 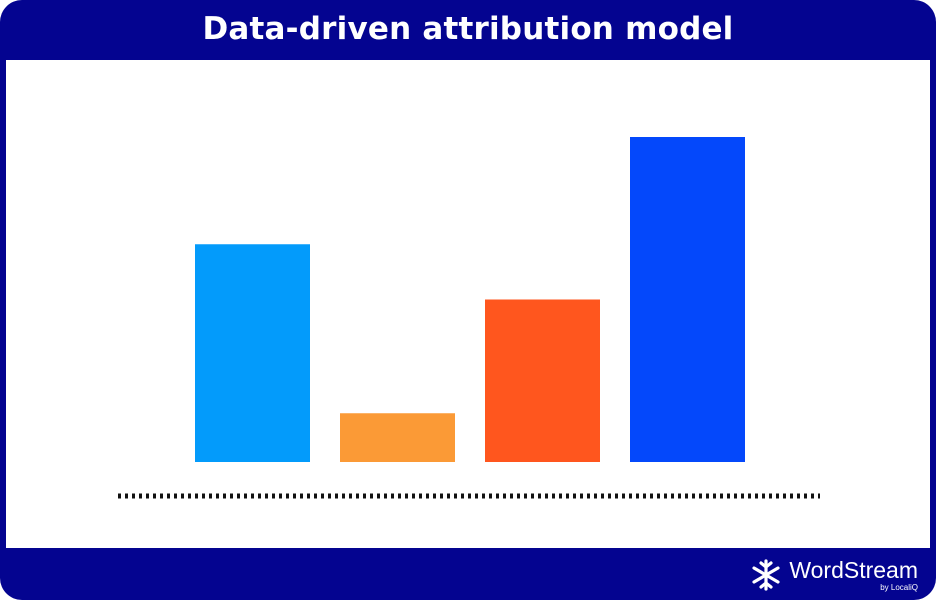 What do you see at coordinates (468, 29) in the screenshot?
I see `chart-title: Data-driven attribution model` at bounding box center [468, 29].